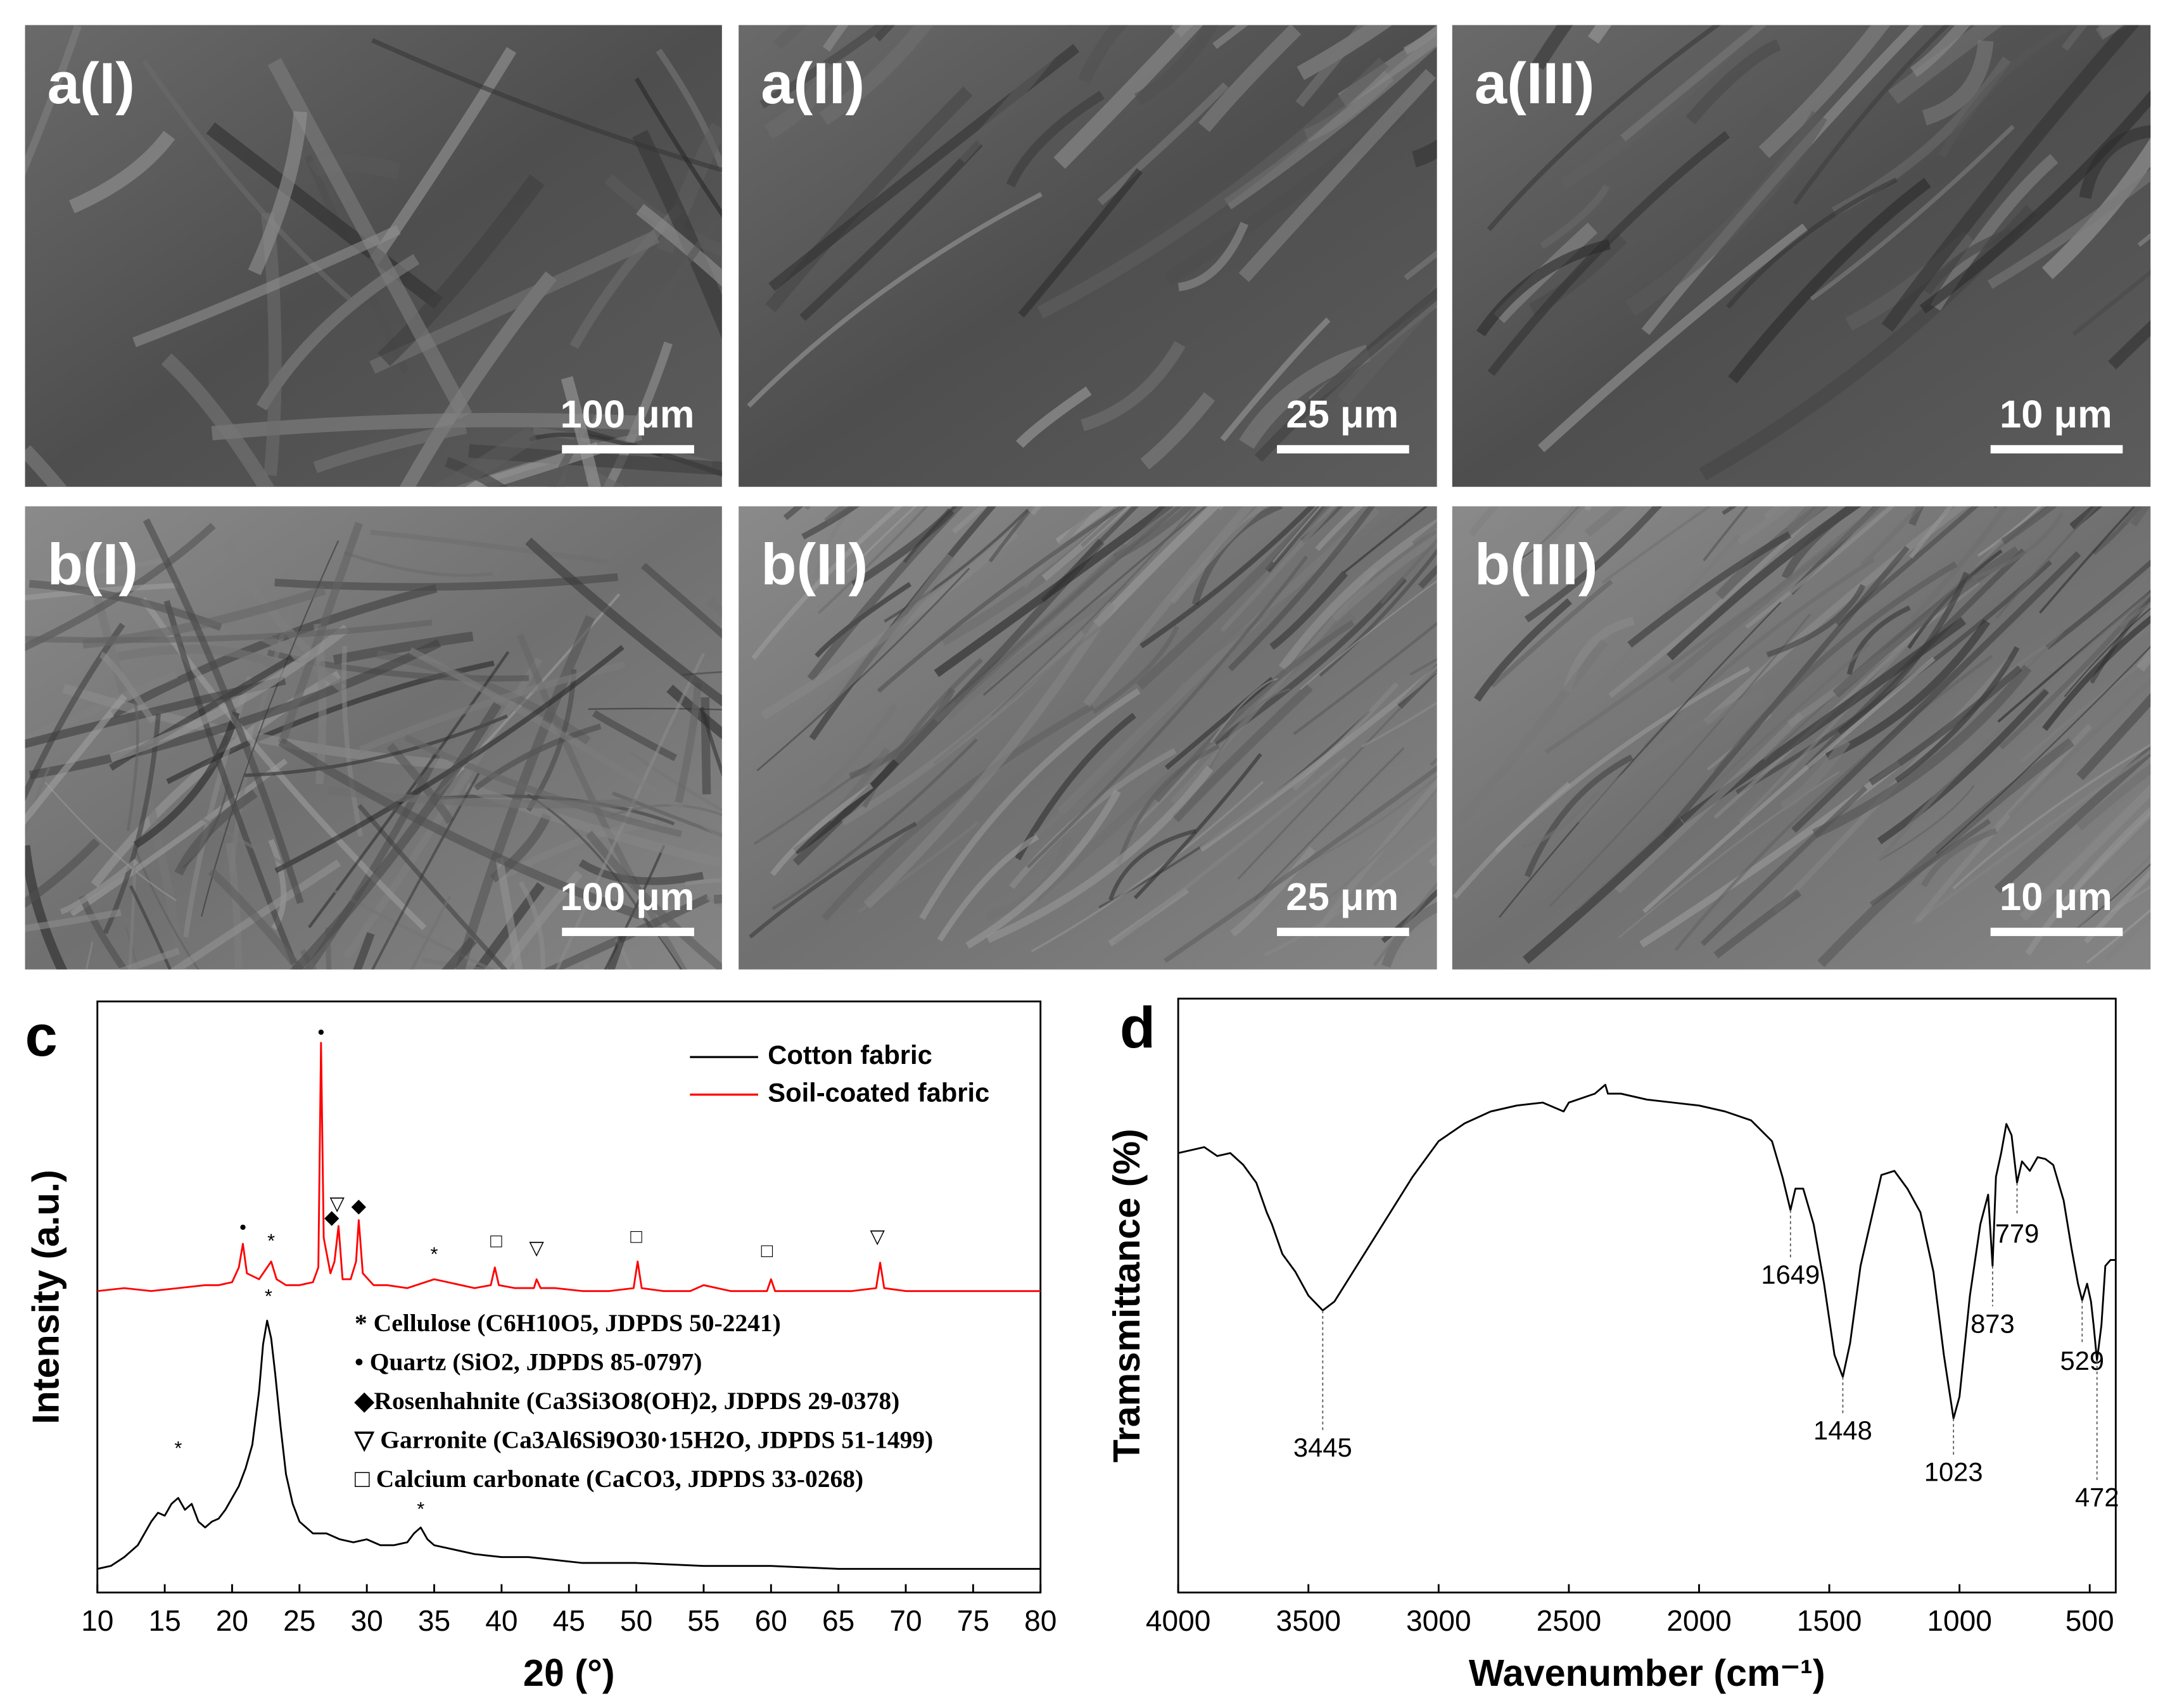  I want to click on panel-label: b(II), so click(814, 565).